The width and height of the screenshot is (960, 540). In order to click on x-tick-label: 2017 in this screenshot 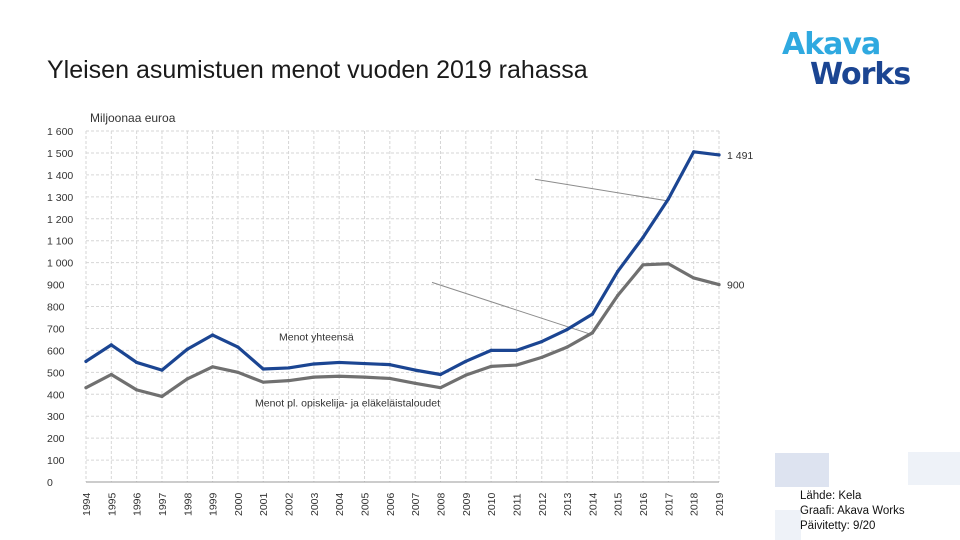, I will do `click(669, 504)`.